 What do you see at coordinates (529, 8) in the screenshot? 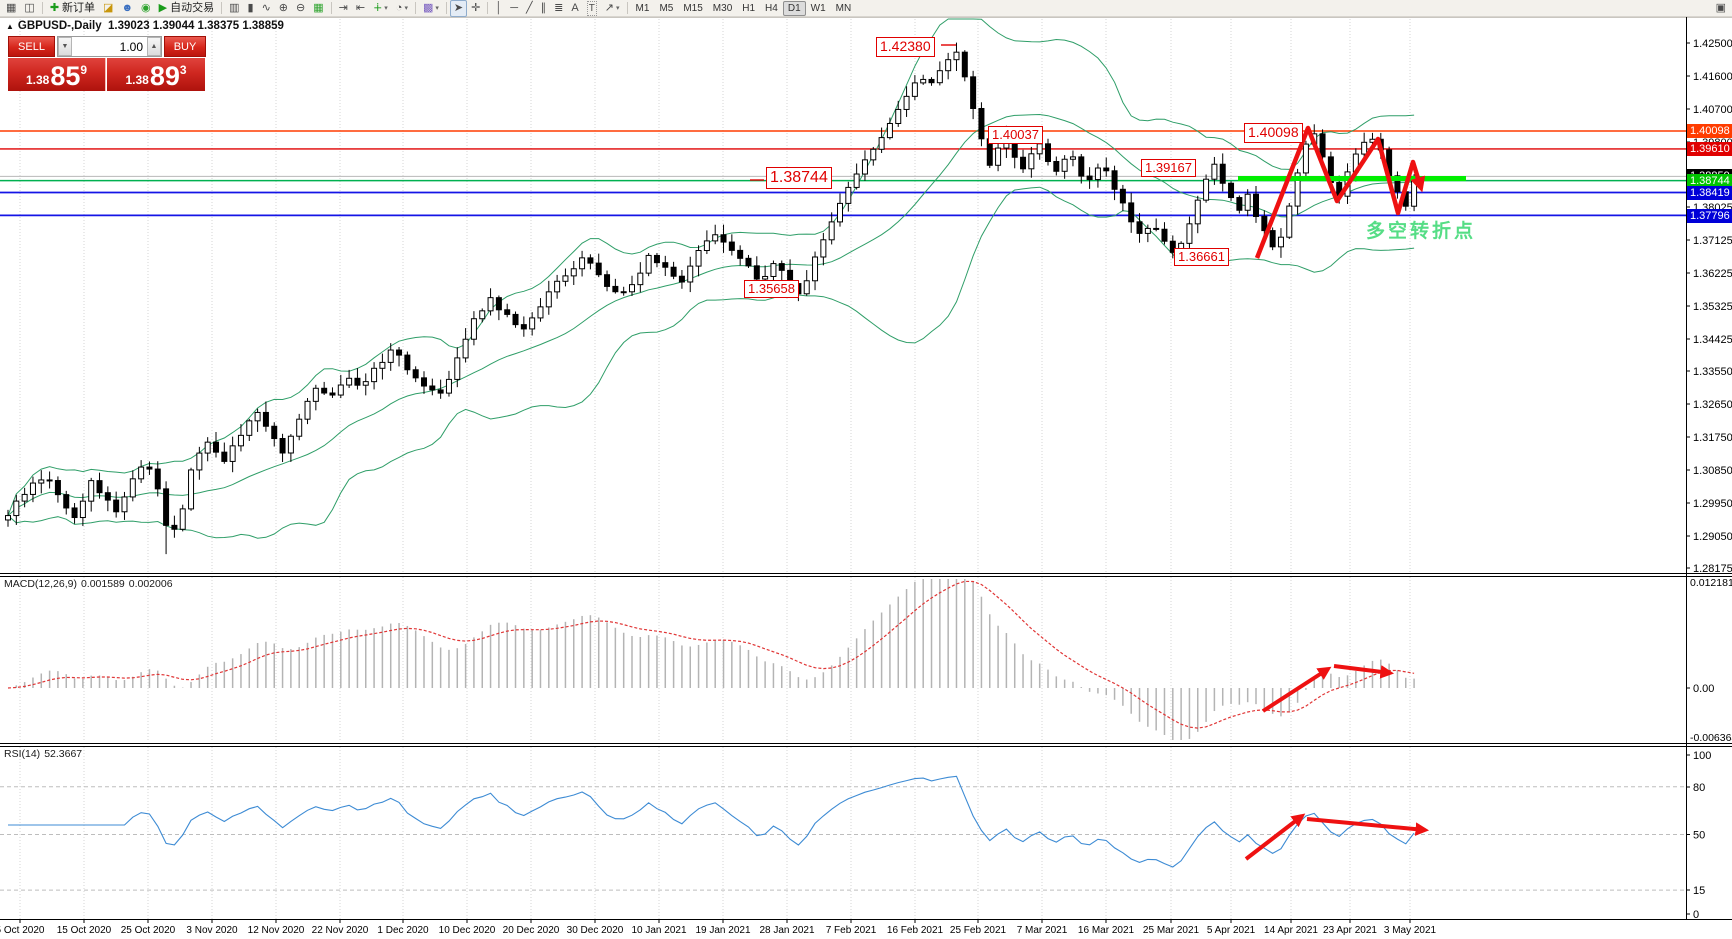
I see `trendline-button: ╱` at bounding box center [529, 8].